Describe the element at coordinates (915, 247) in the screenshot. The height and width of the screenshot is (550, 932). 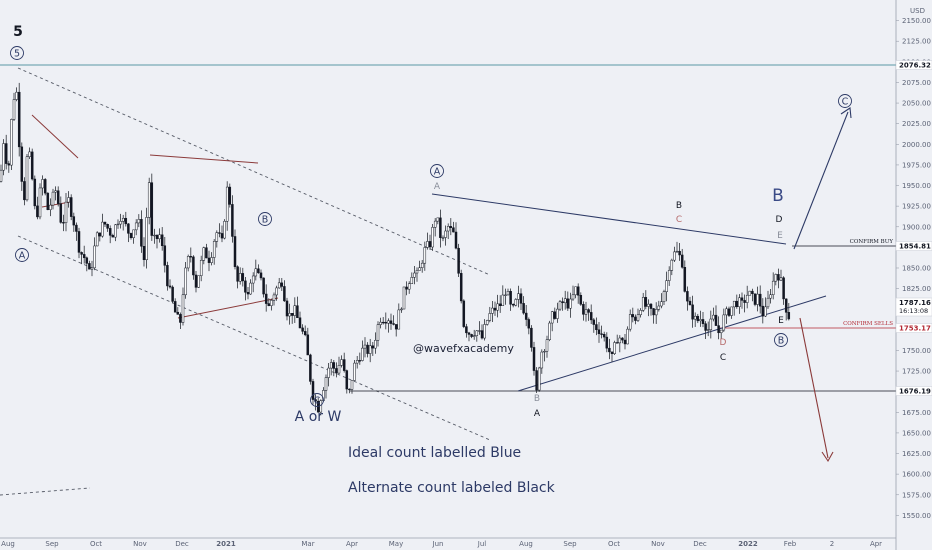
I see `price-tag-value: 1854.81` at that location.